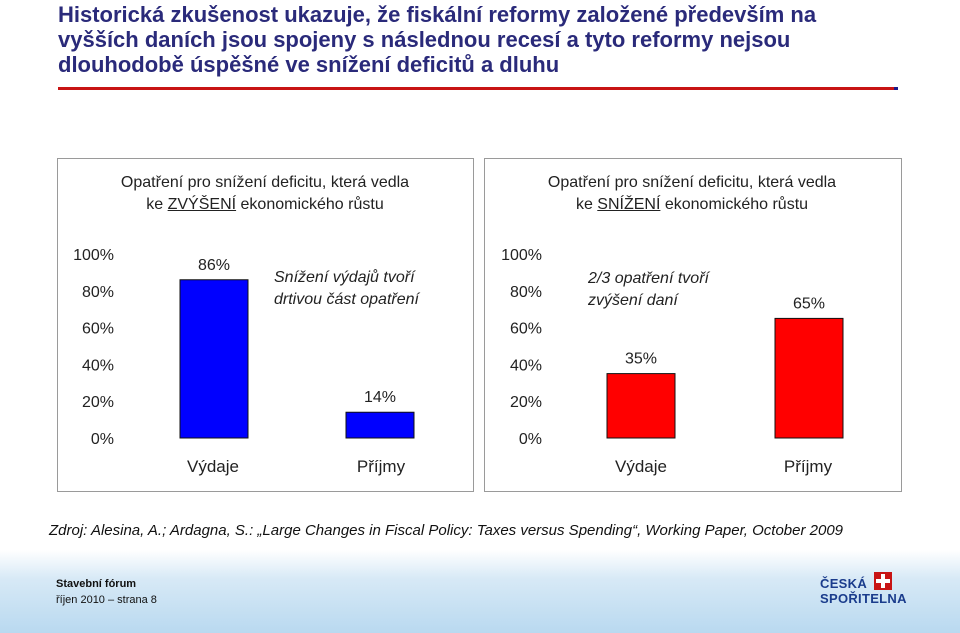 This screenshot has height=633, width=960. I want to click on chart-left-value-label-1: 14%, so click(380, 397).